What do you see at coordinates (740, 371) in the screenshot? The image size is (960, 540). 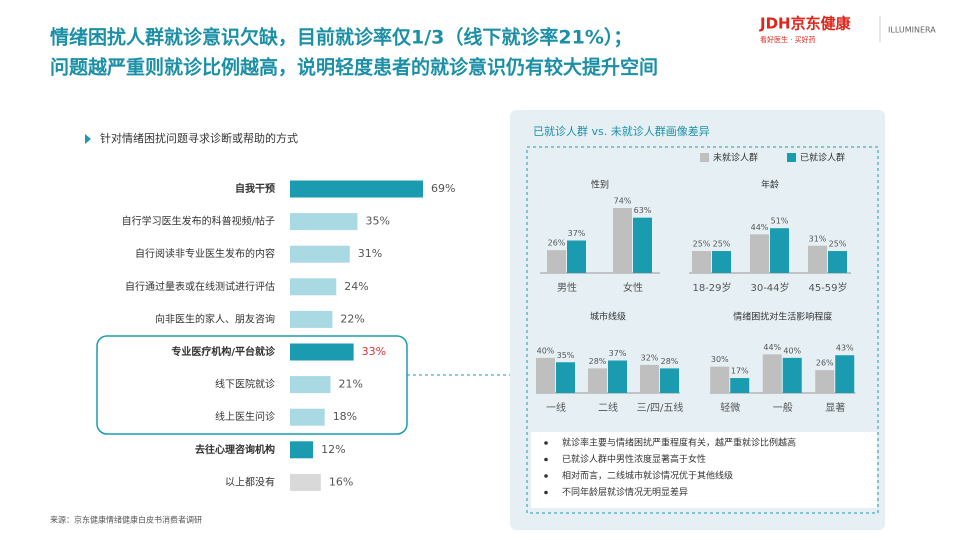 I see `value-label: 17%` at bounding box center [740, 371].